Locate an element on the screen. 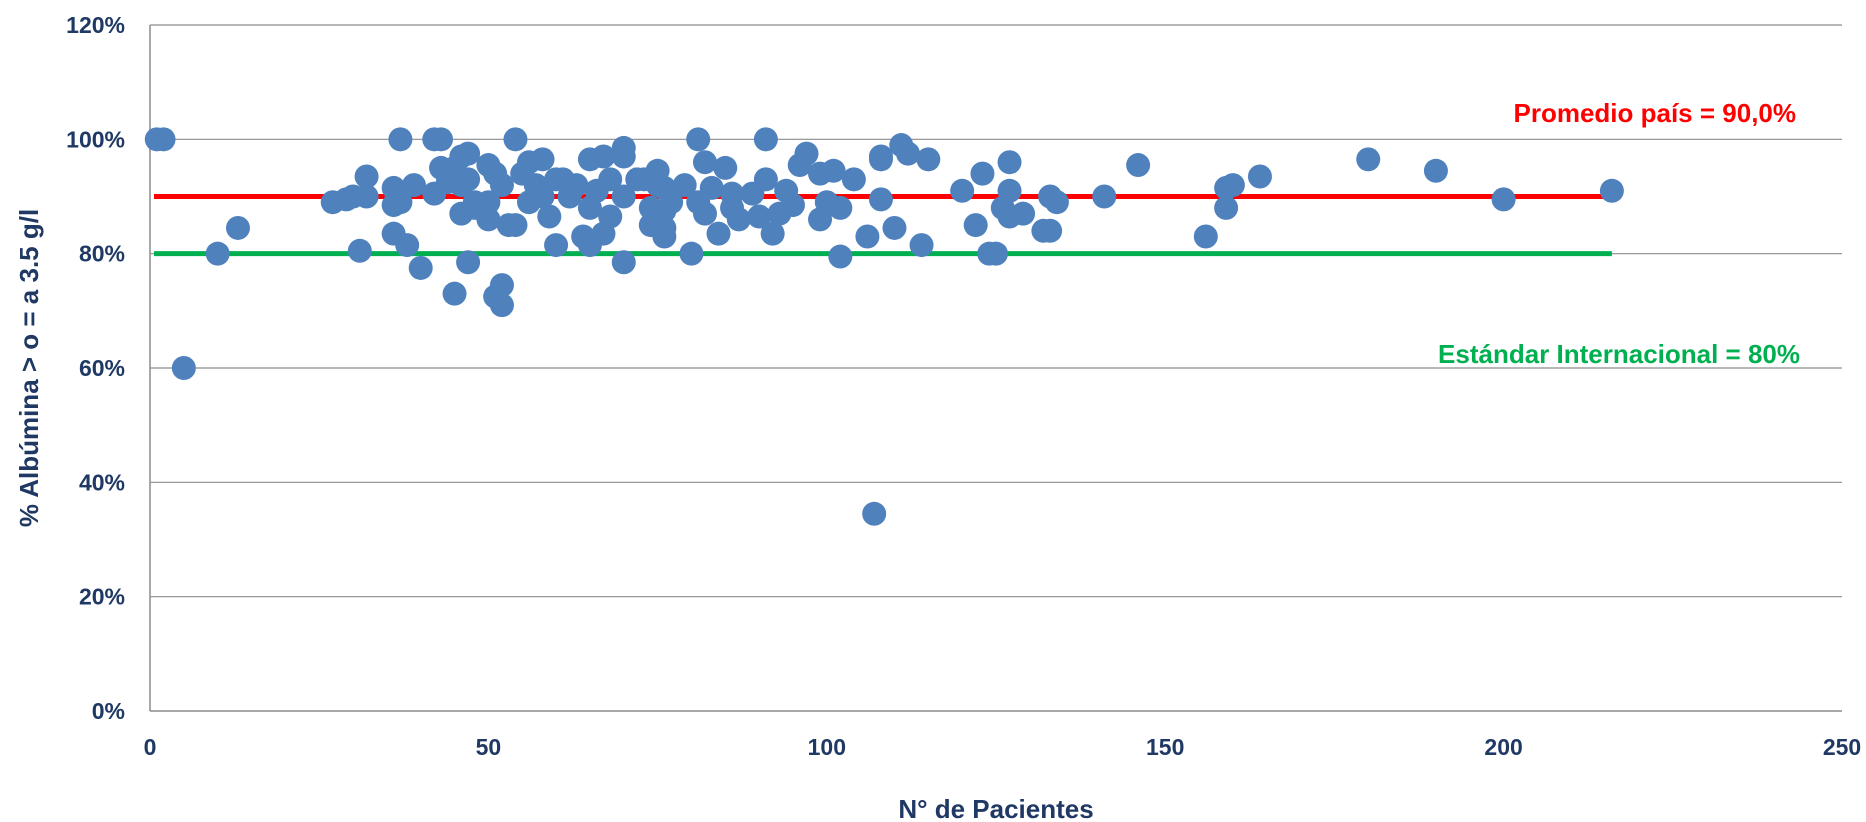  x-tick-label: 50 is located at coordinates (489, 747).